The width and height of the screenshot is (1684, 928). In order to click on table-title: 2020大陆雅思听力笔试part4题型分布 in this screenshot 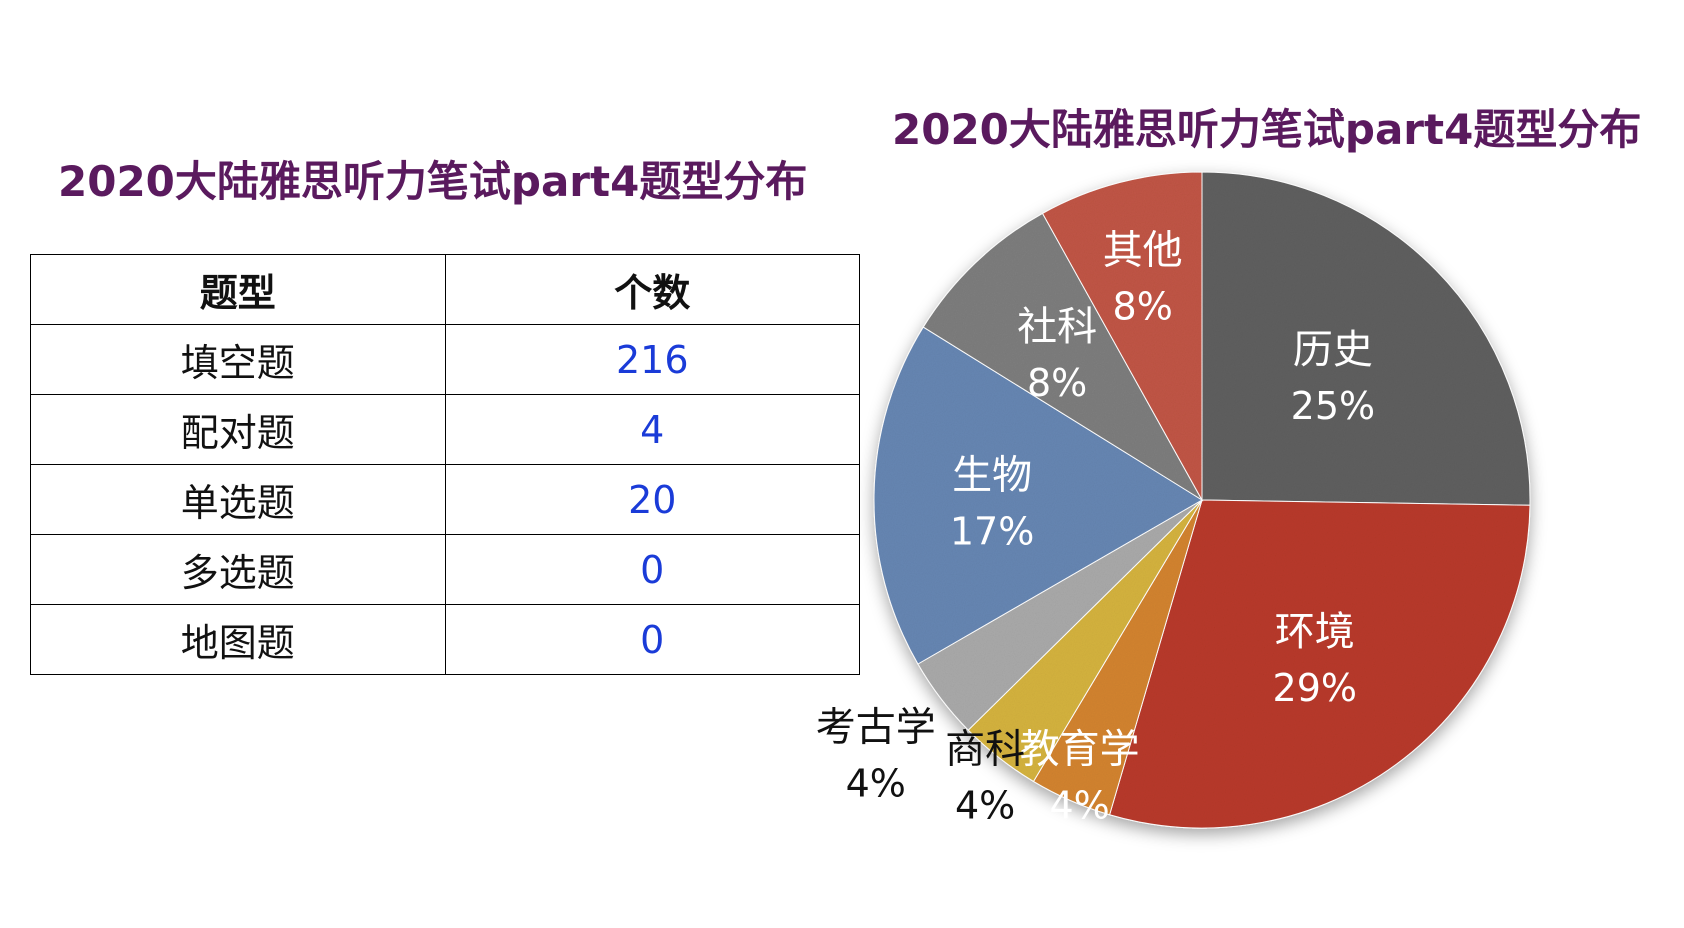, I will do `click(433, 181)`.